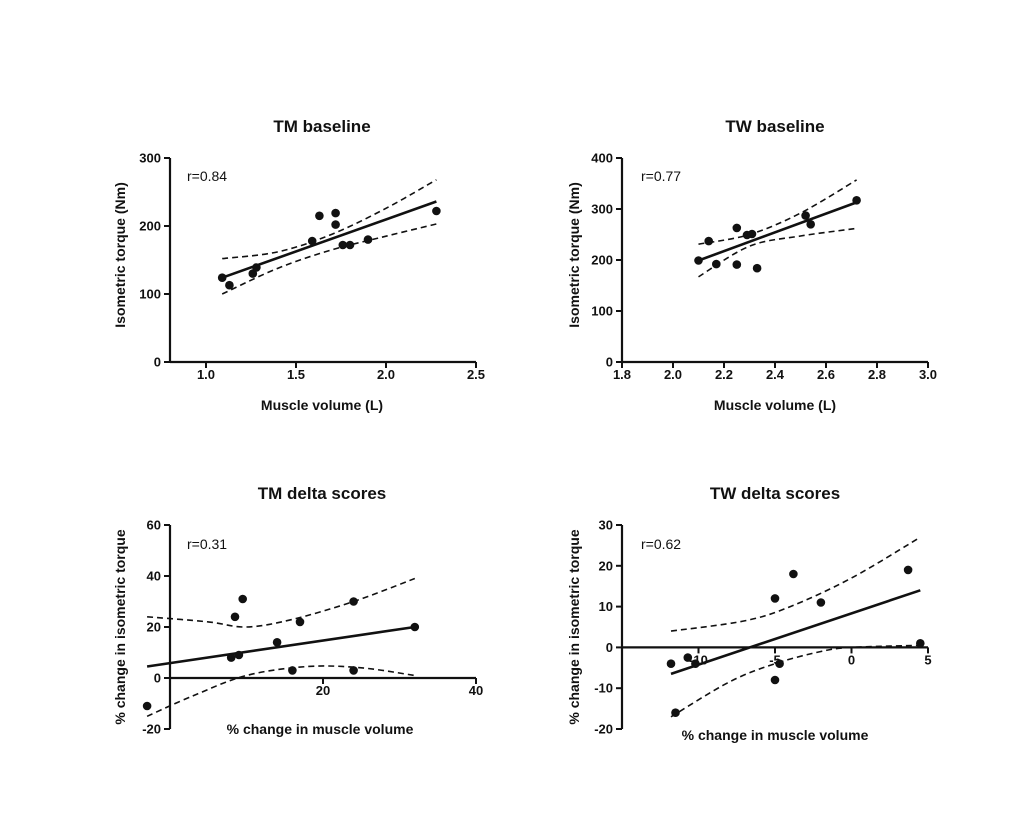  Describe the element at coordinates (622, 374) in the screenshot. I see `x-tick-label: 1.8` at that location.